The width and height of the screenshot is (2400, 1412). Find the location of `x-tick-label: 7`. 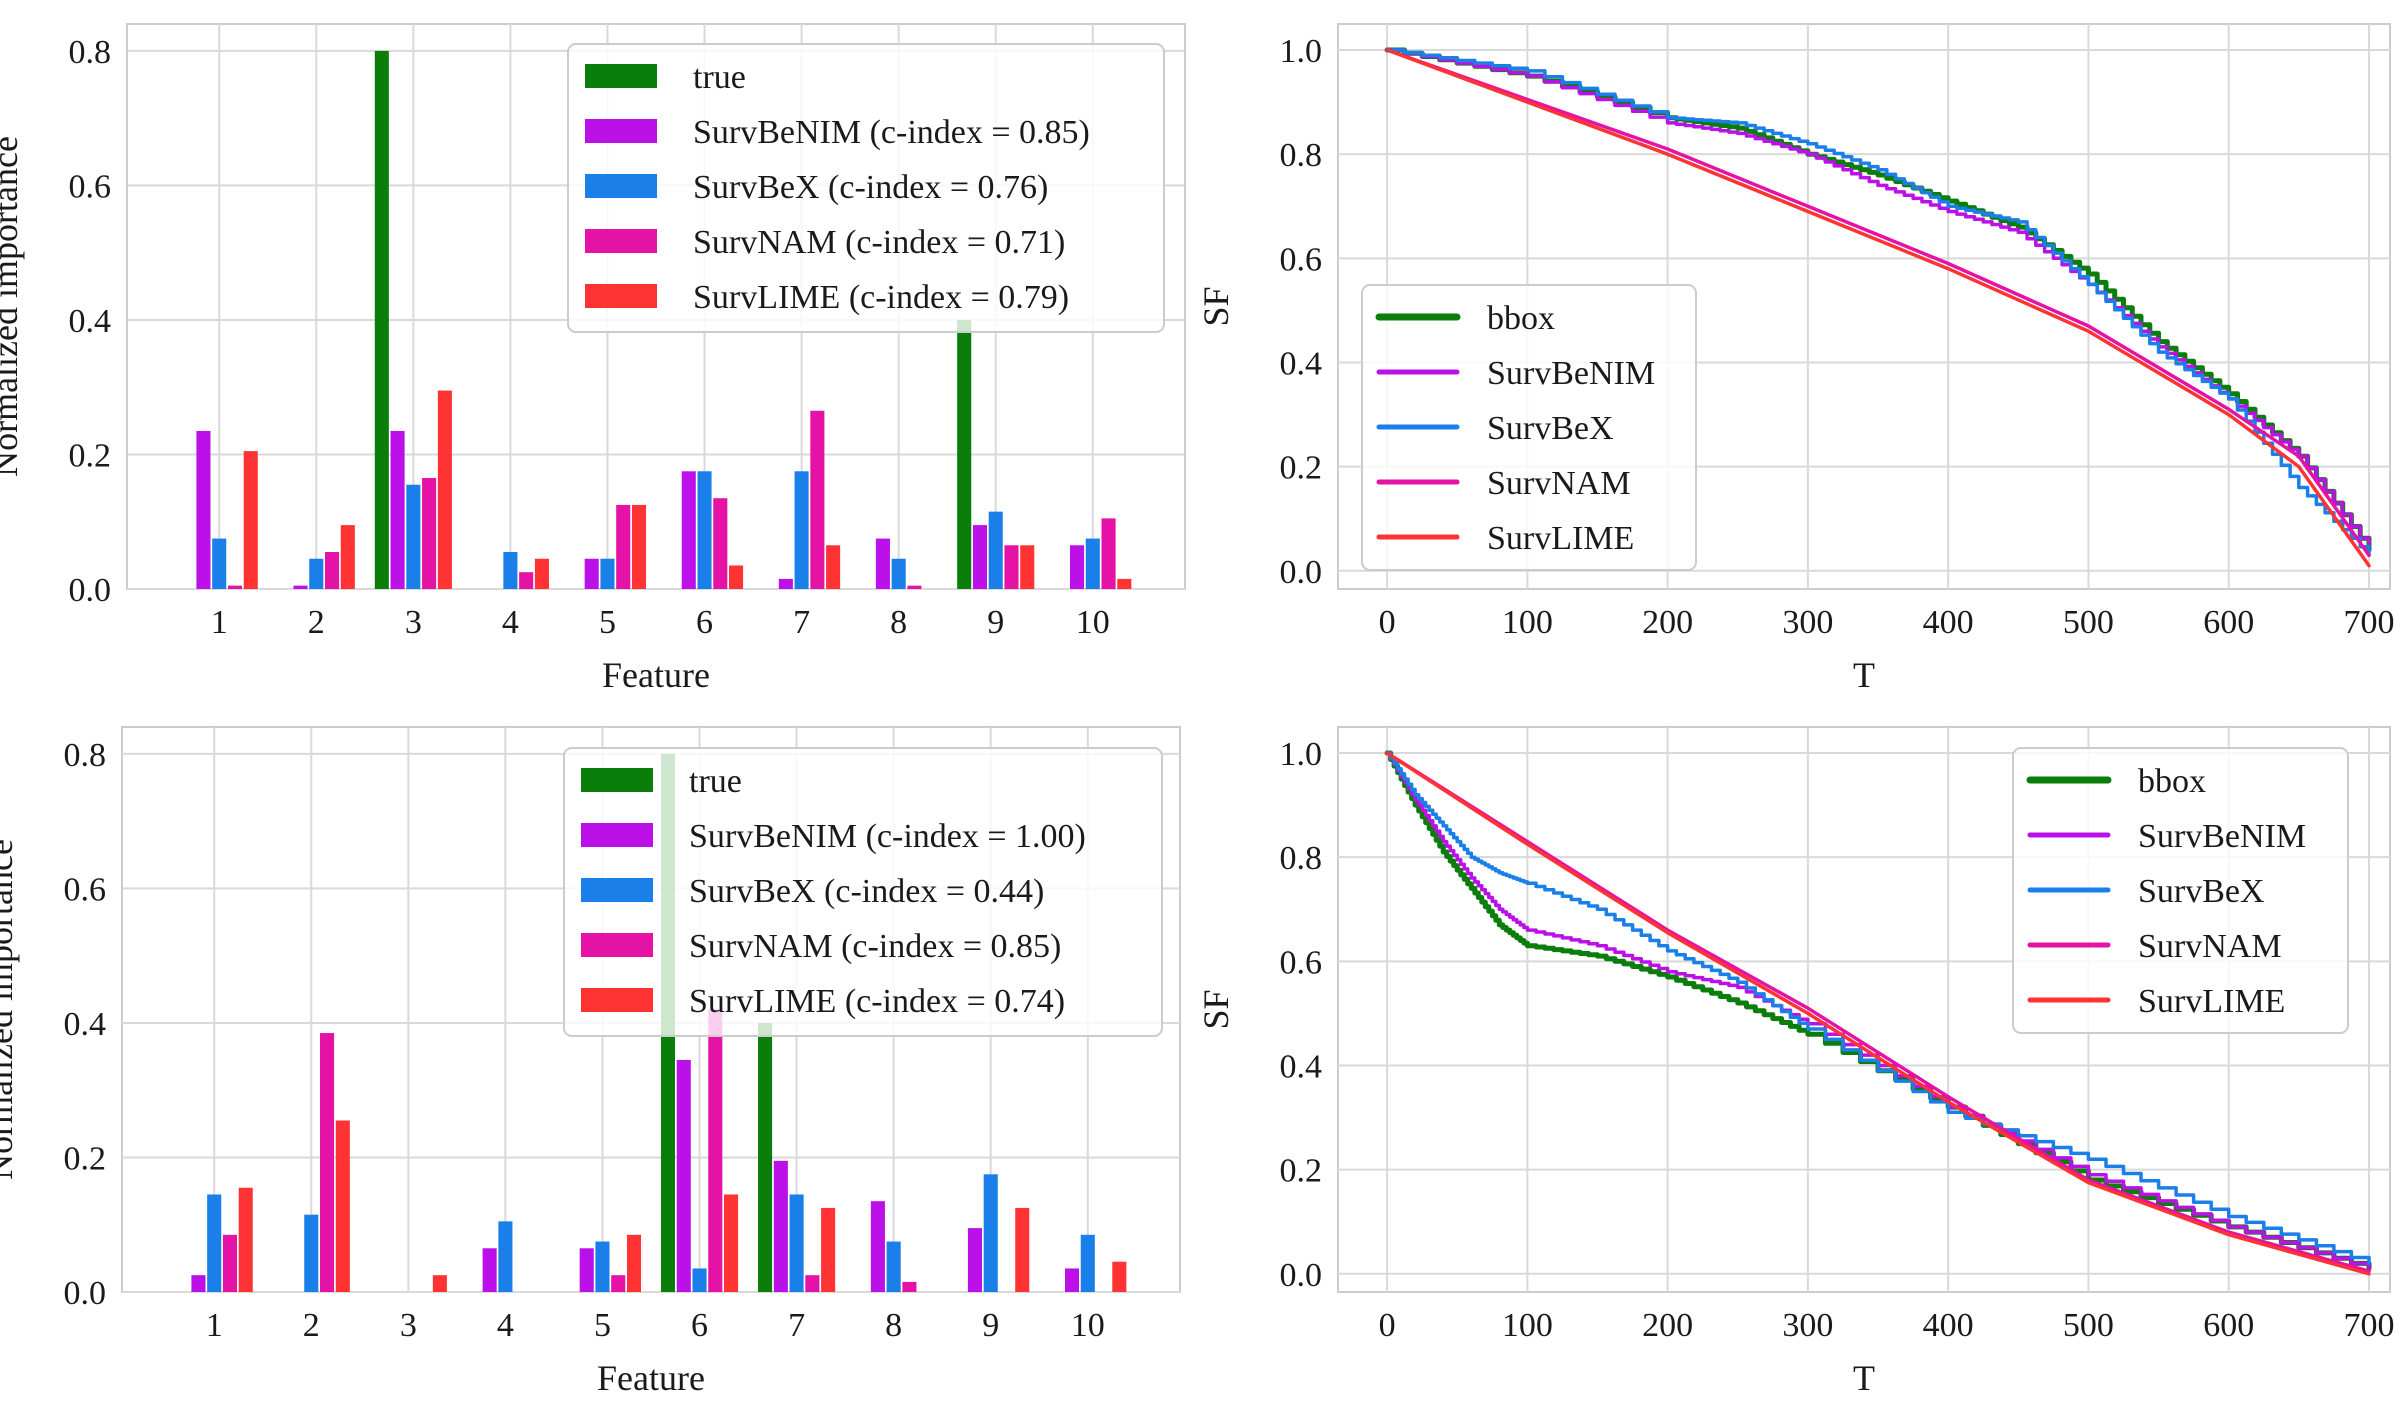

x-tick-label: 7 is located at coordinates (796, 1325).